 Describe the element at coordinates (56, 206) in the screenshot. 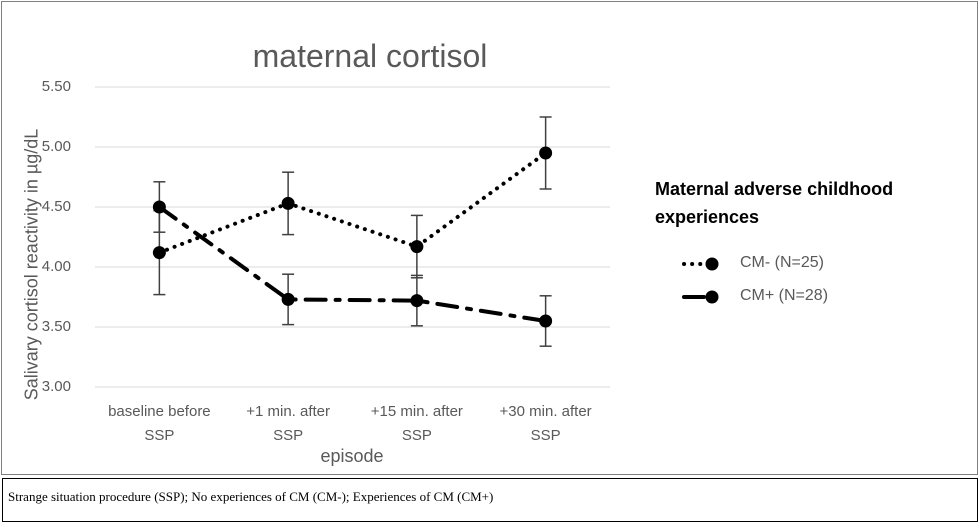

I see `y-tick-label: 4.50` at that location.